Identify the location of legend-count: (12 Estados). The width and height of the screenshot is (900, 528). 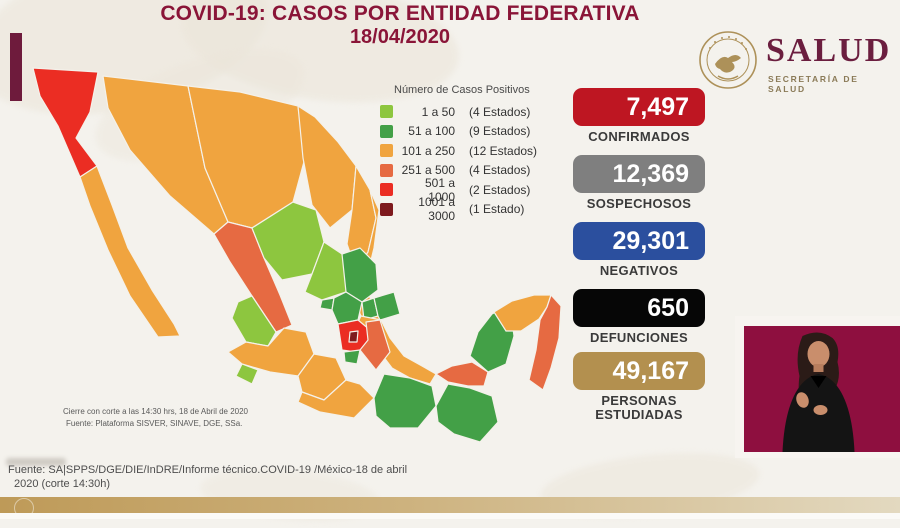
(503, 150).